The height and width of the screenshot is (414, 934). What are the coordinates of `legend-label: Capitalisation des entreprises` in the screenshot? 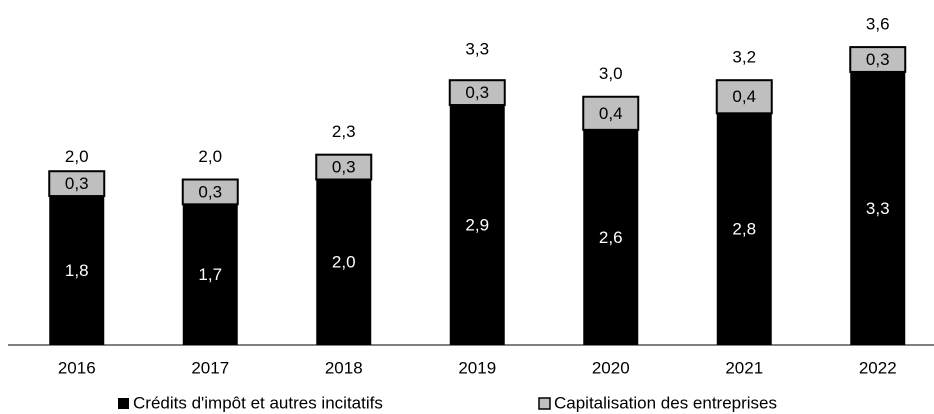 It's located at (665, 402).